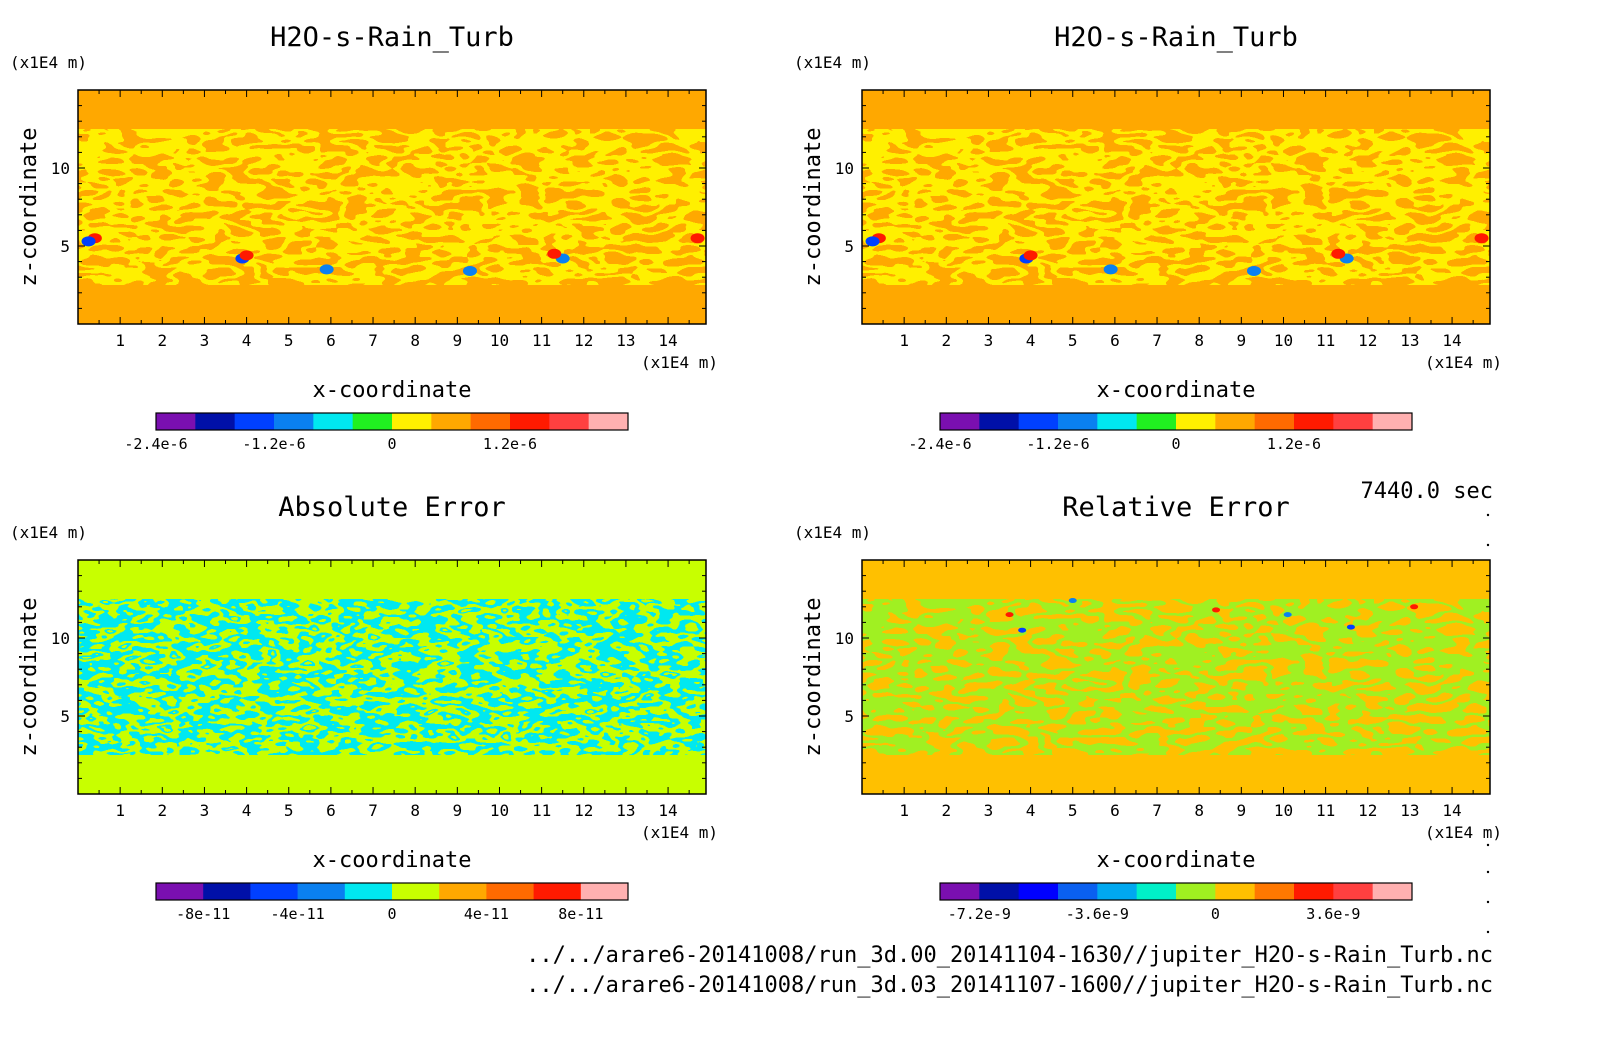 The image size is (1604, 1058). Describe the element at coordinates (373, 810) in the screenshot. I see `x-tick-label: 7` at that location.